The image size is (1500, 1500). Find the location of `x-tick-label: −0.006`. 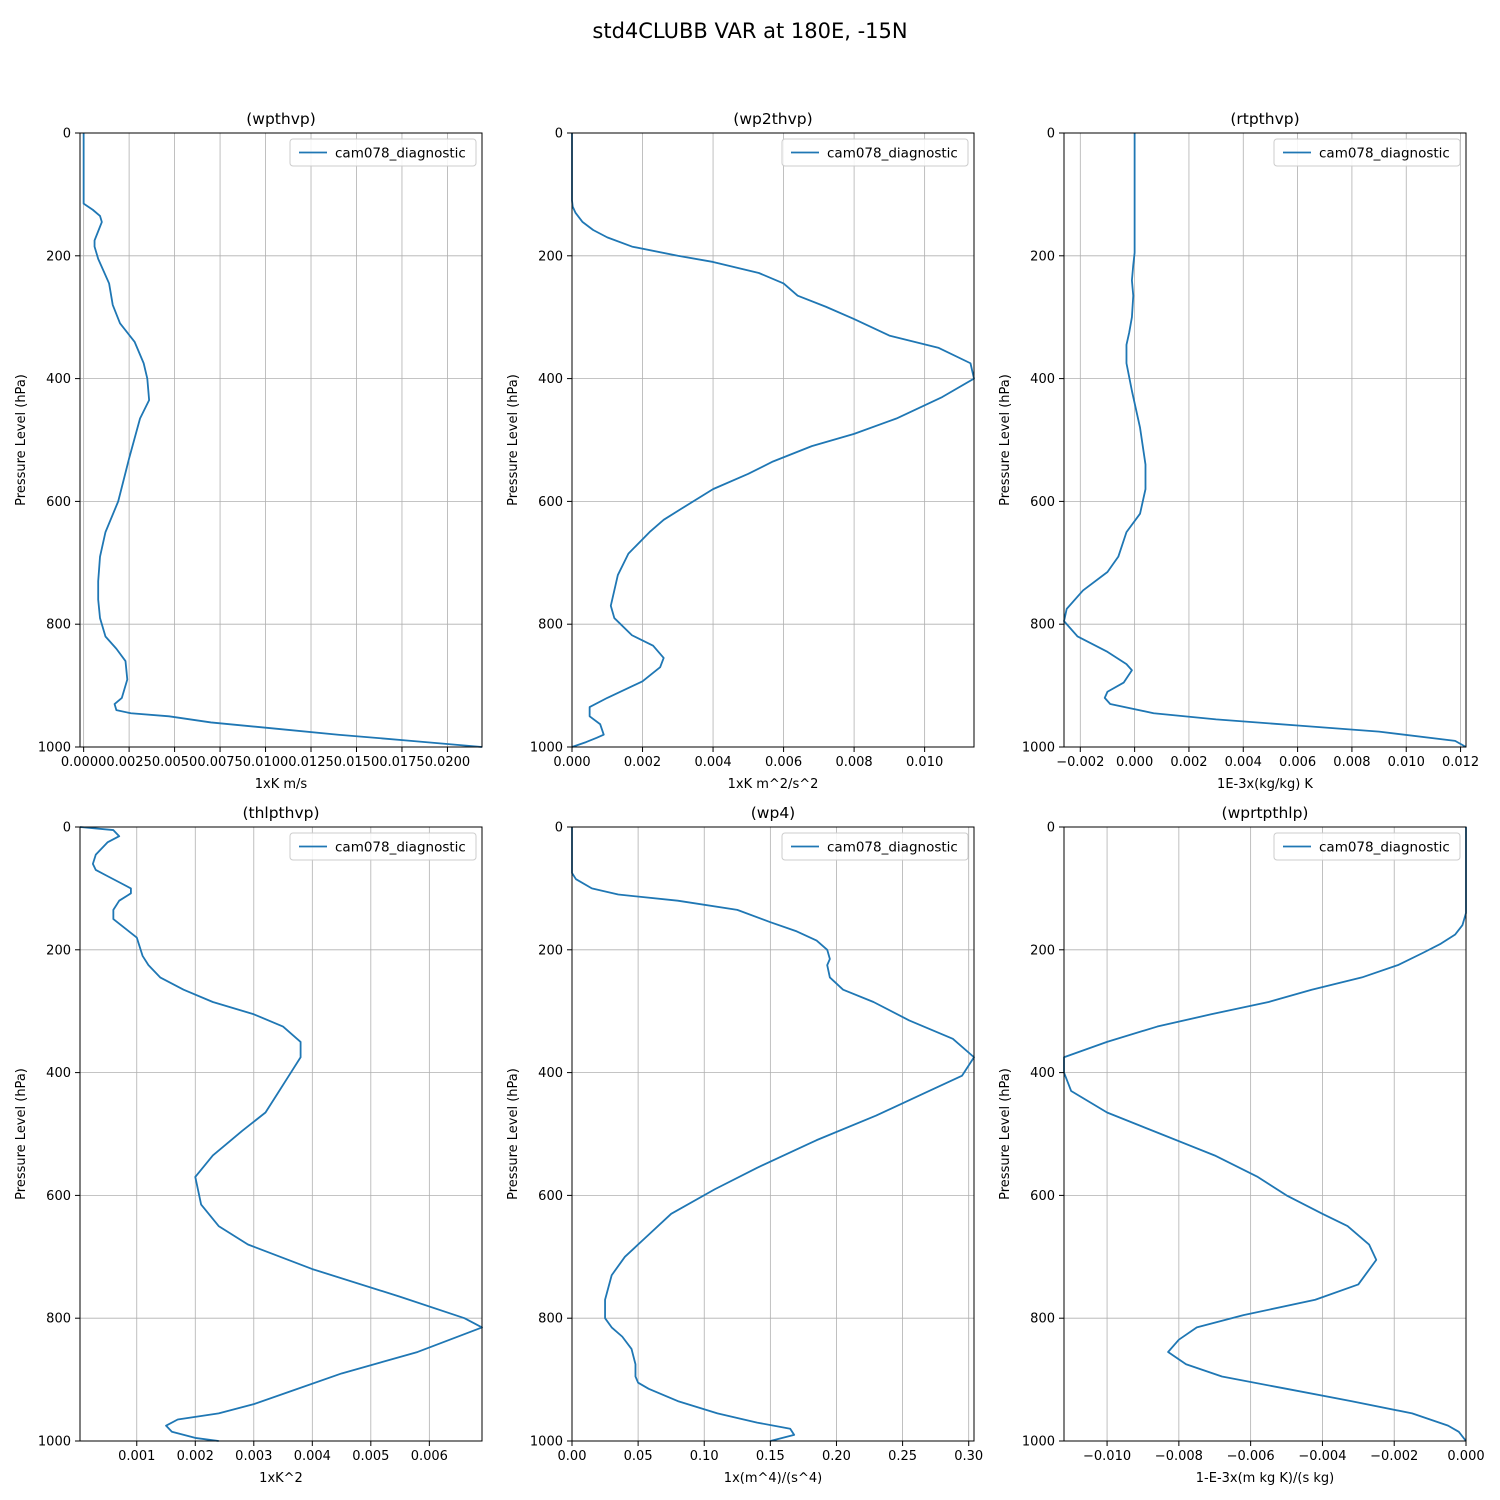

x-tick-label: −0.006 is located at coordinates (1251, 1456).